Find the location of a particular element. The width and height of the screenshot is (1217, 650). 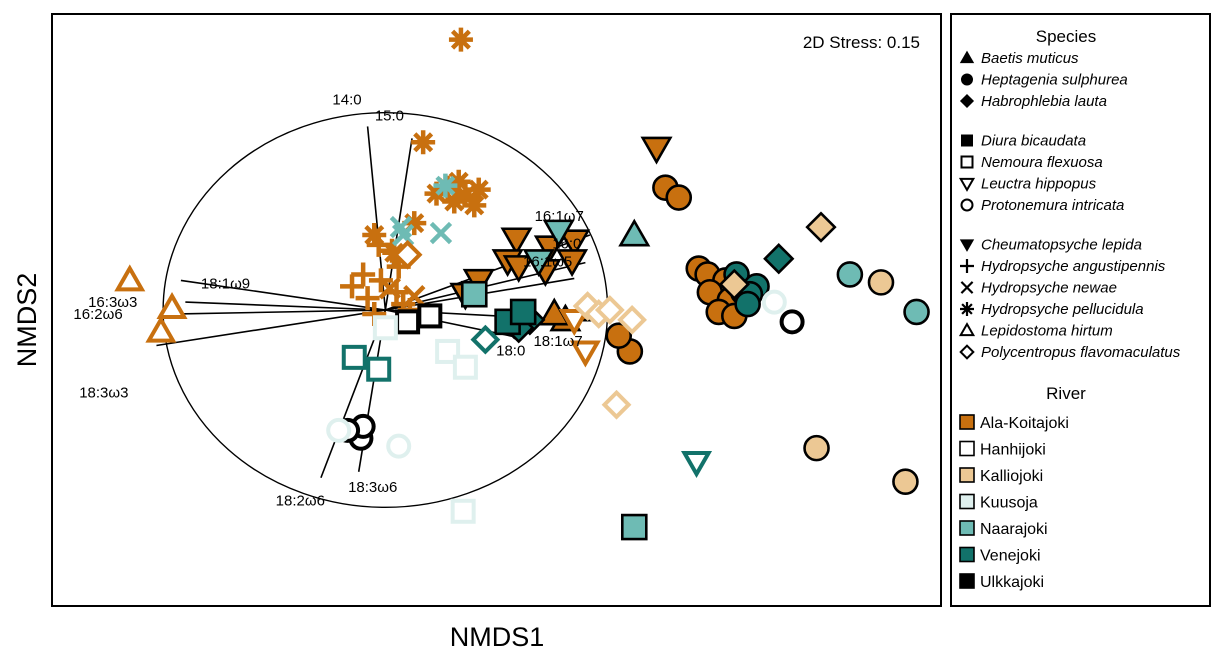

stress-label: 2D Stress: 0.15 is located at coordinates (861, 42).